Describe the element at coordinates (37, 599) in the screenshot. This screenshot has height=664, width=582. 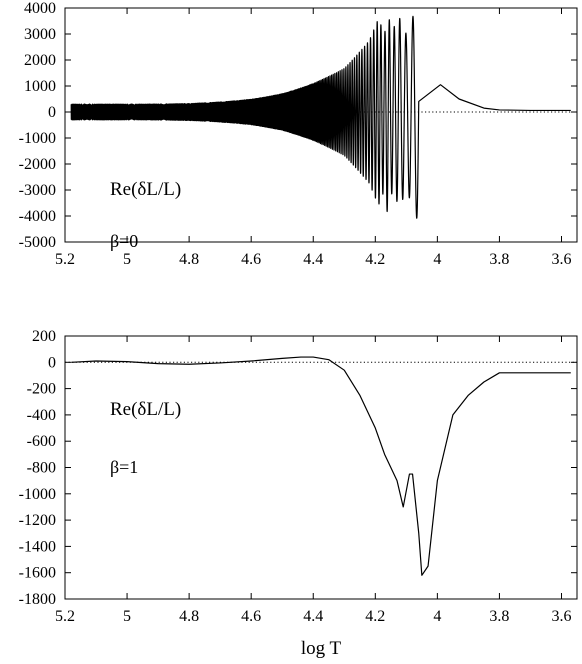
I see `y-tick-label: -1800` at that location.